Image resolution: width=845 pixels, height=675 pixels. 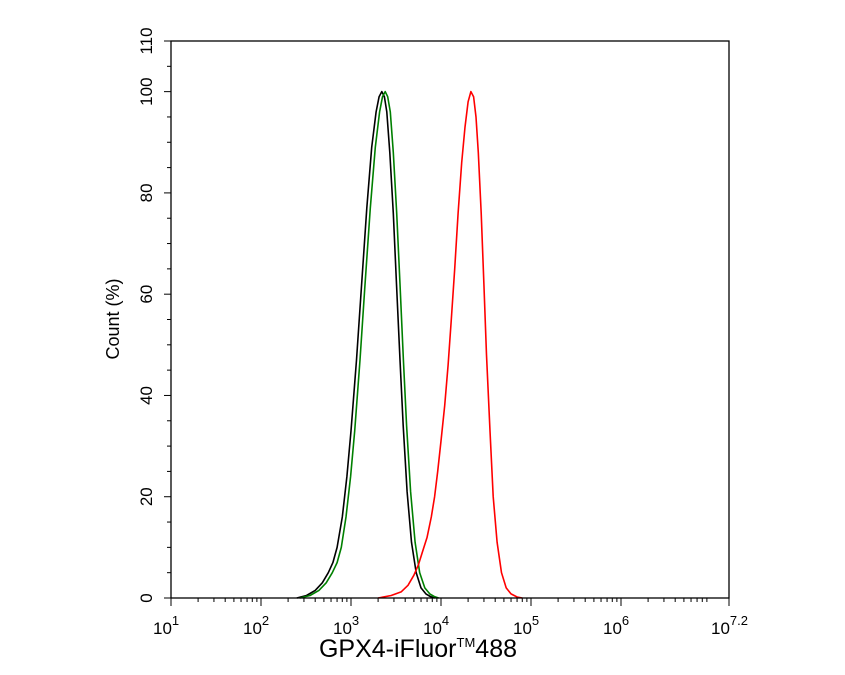 What do you see at coordinates (146, 395) in the screenshot?
I see `y-tick-label: 40` at bounding box center [146, 395].